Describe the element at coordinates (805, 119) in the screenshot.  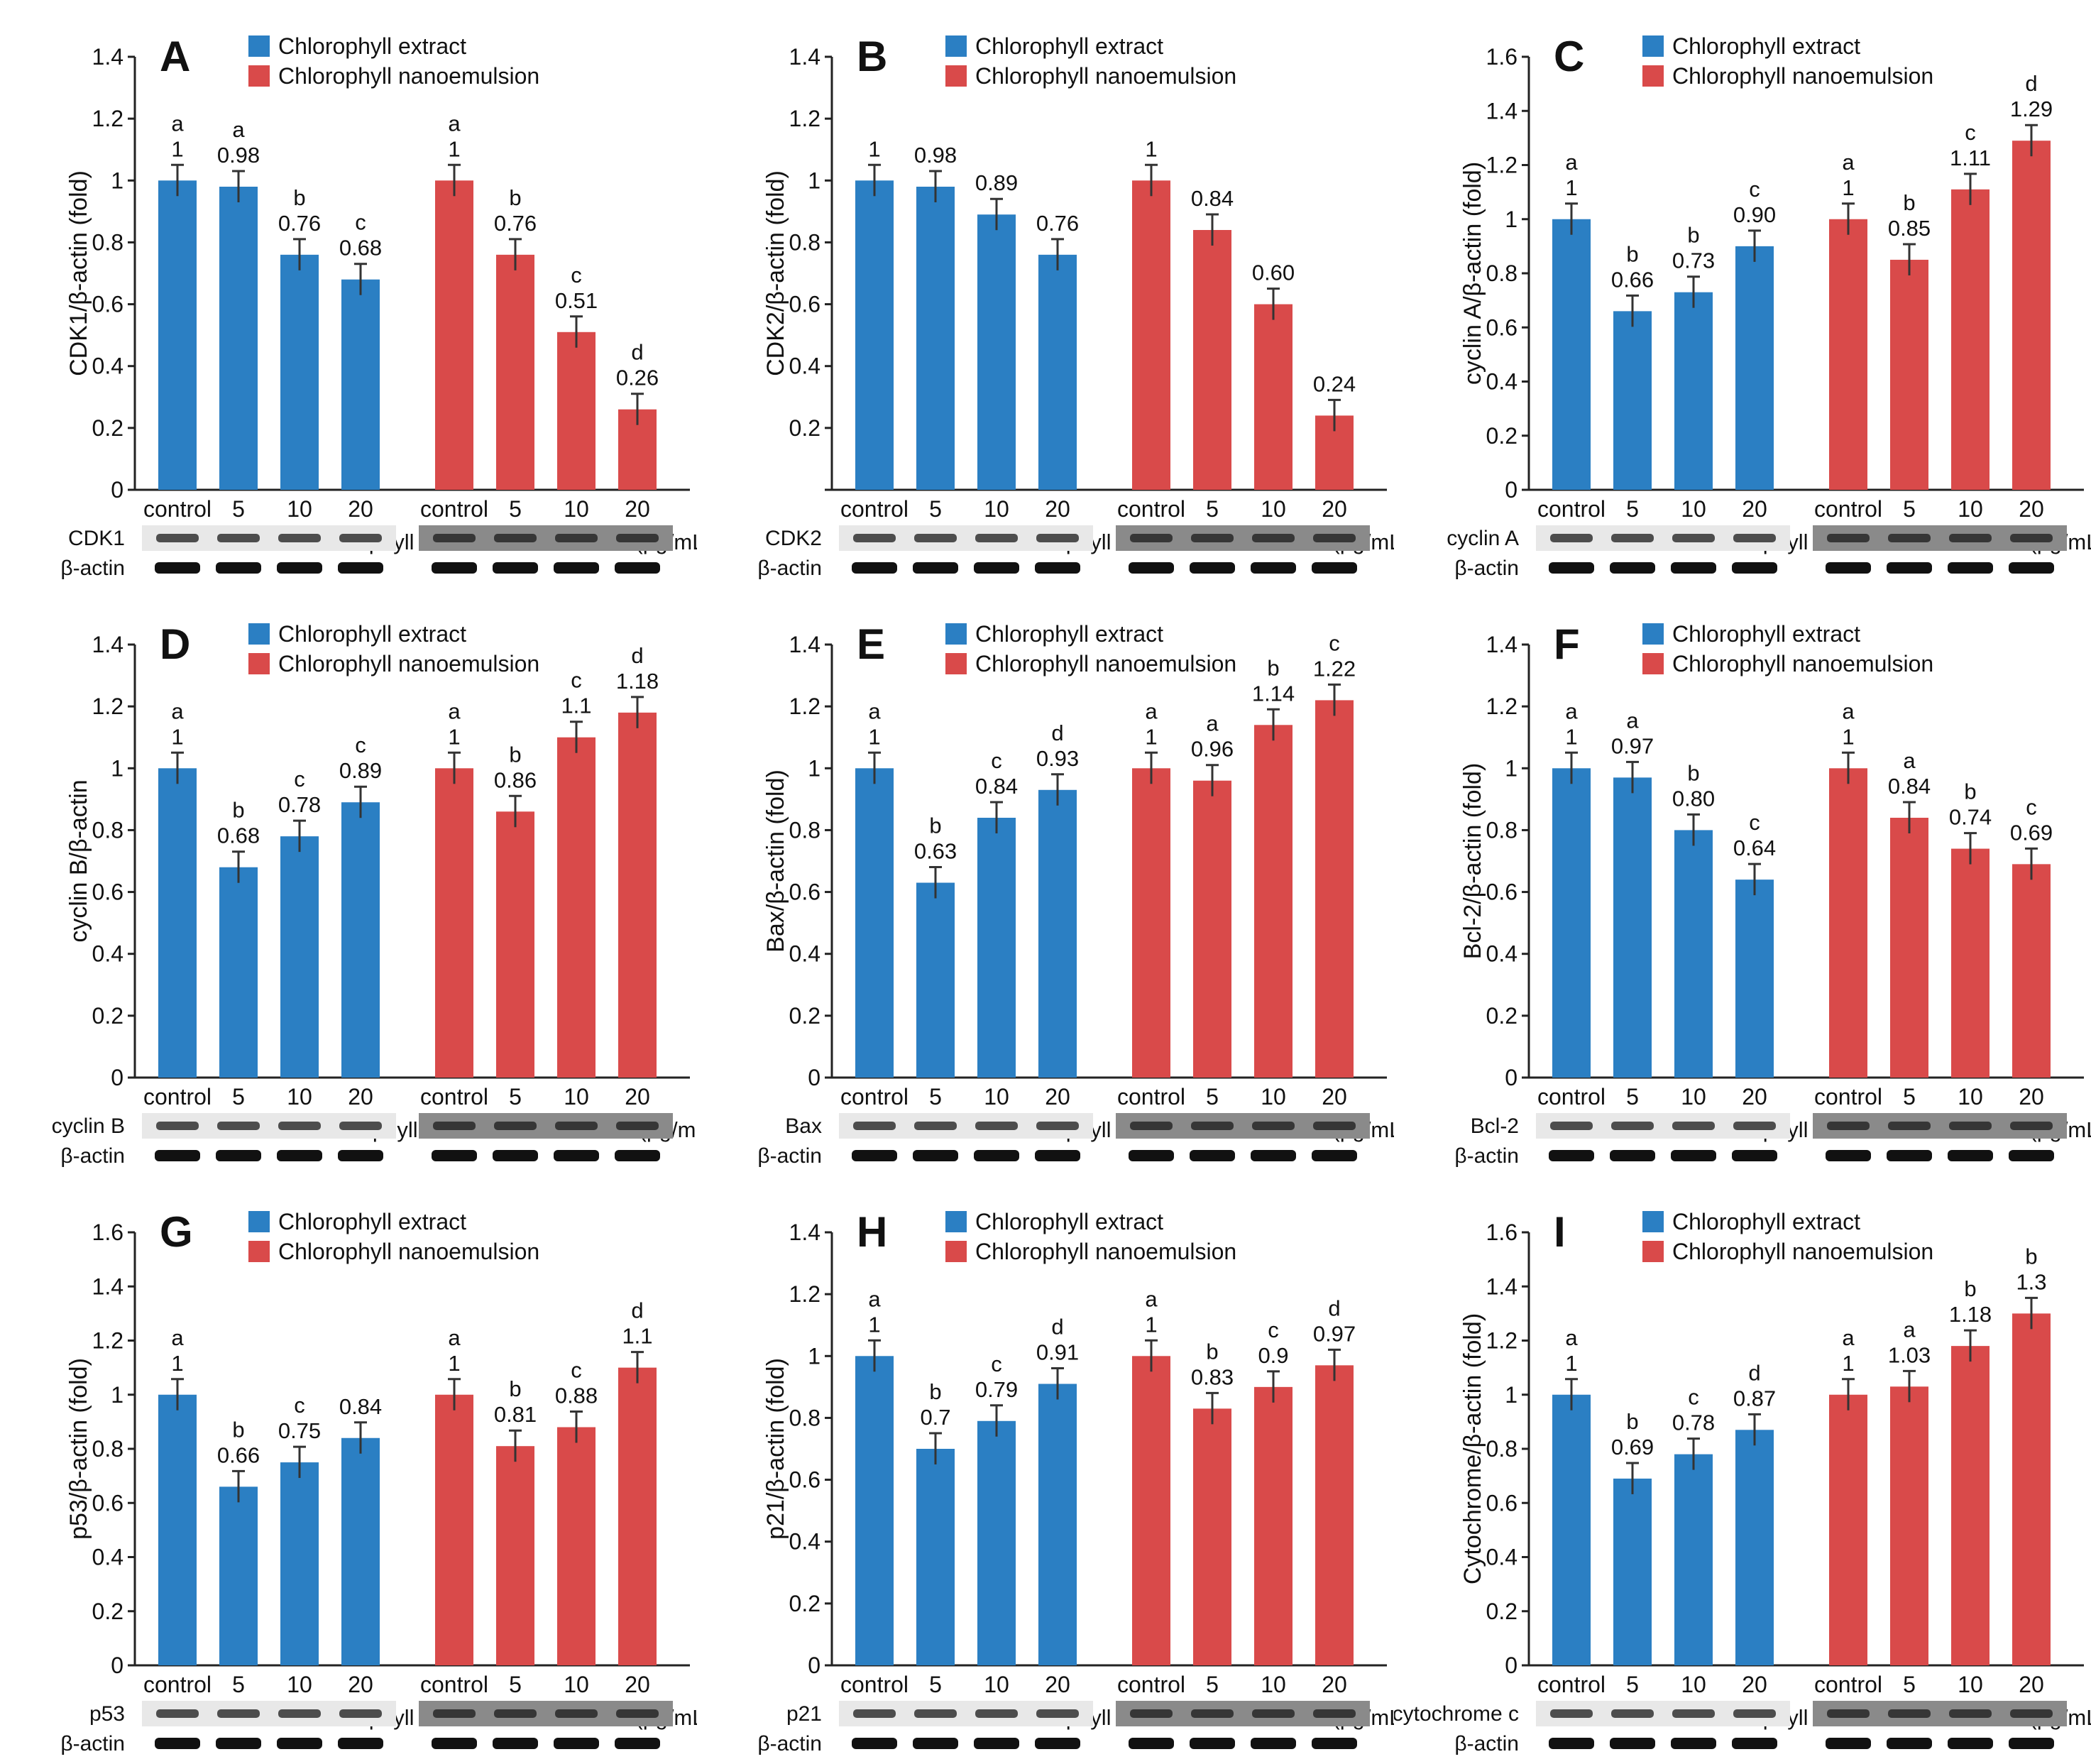
I see `y-tick-label: 1.2` at that location.